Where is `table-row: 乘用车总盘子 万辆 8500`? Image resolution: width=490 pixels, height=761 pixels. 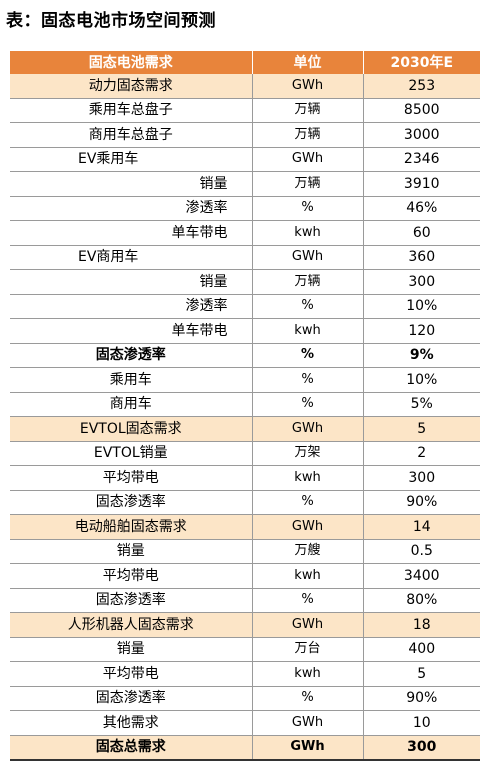 table-row: 乘用车总盘子 万辆 8500 is located at coordinates (245, 110).